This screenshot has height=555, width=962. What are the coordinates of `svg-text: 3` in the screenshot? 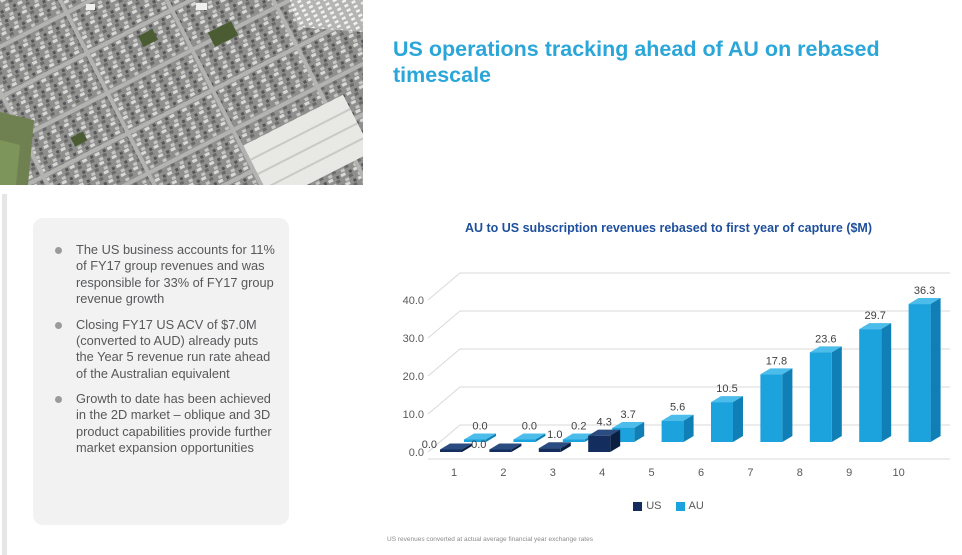 It's located at (553, 473).